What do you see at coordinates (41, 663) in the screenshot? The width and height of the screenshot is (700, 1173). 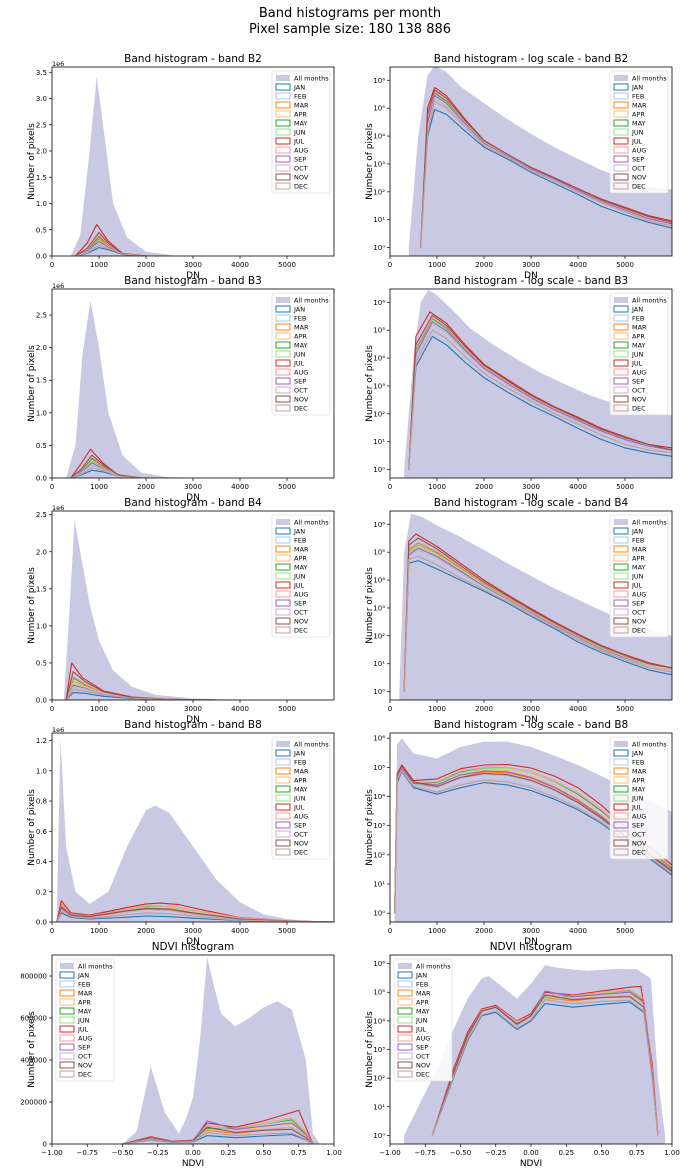 I see `y-tick-label: 0.5` at bounding box center [41, 663].